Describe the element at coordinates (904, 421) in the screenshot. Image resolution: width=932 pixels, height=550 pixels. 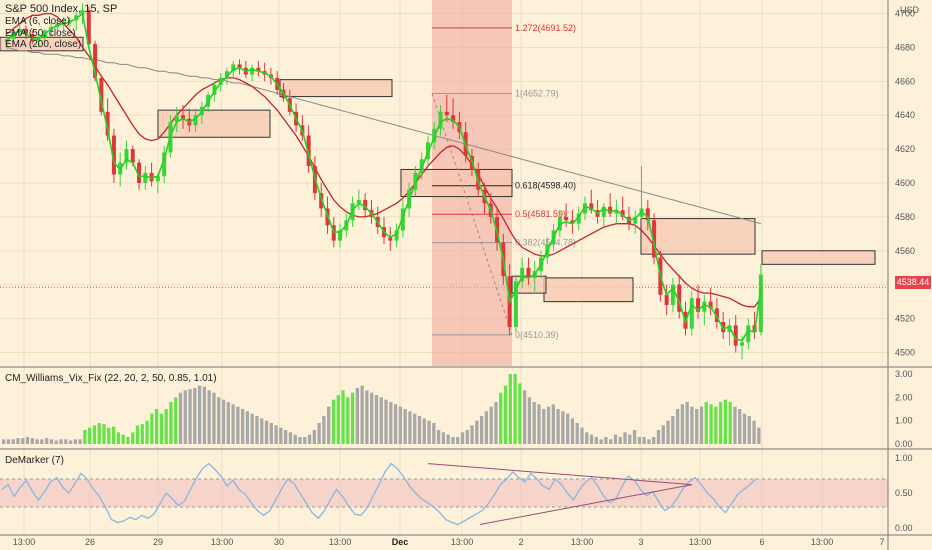
I see `vix-tick-label: 1.00` at that location.